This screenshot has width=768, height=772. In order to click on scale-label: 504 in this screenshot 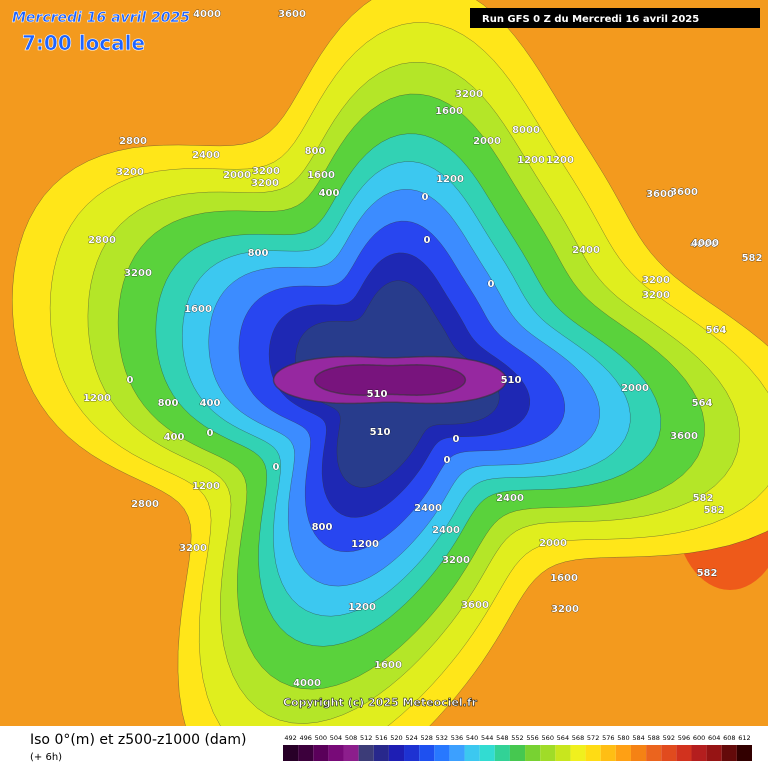, I will do `click(336, 738)`.